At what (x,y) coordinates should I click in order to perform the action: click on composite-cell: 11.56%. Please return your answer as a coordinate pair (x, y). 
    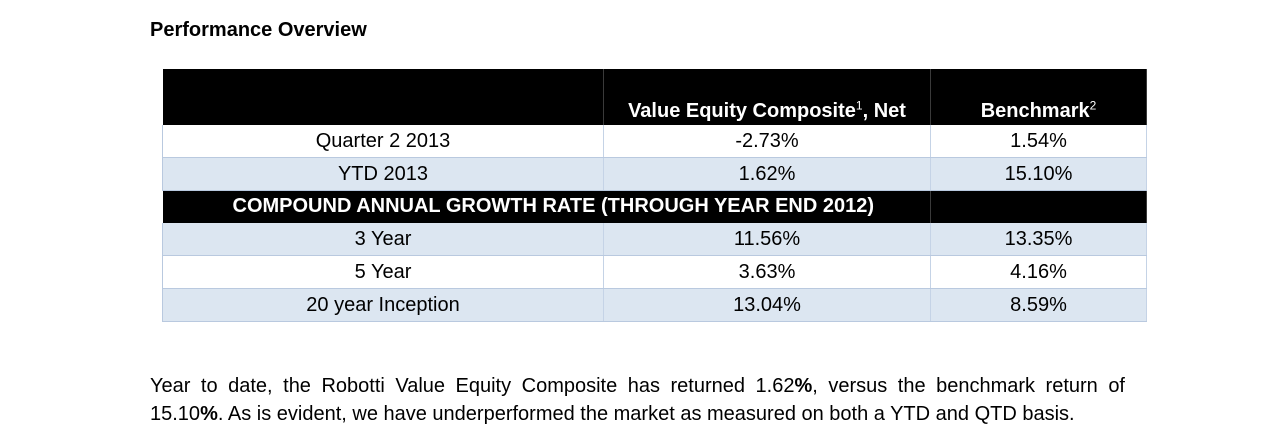
    Looking at the image, I should click on (767, 239).